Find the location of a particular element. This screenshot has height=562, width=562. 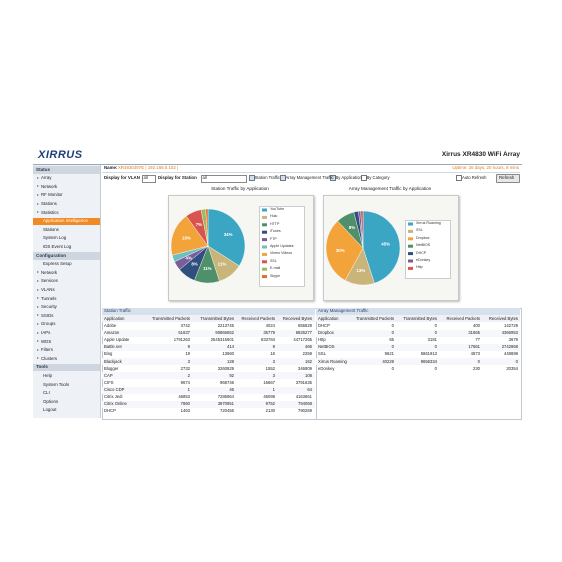

table-cell: 400 is located at coordinates (476, 325).